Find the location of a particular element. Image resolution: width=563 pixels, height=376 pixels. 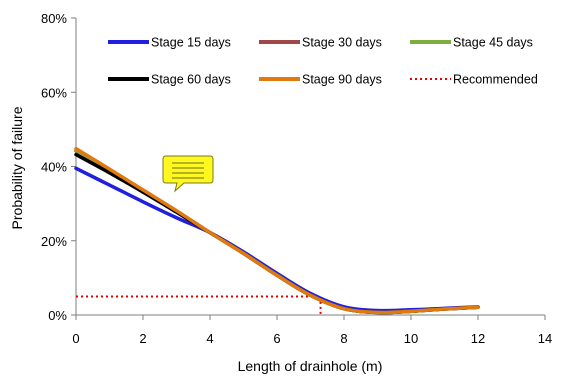

legend-item: Recommended is located at coordinates (474, 80).